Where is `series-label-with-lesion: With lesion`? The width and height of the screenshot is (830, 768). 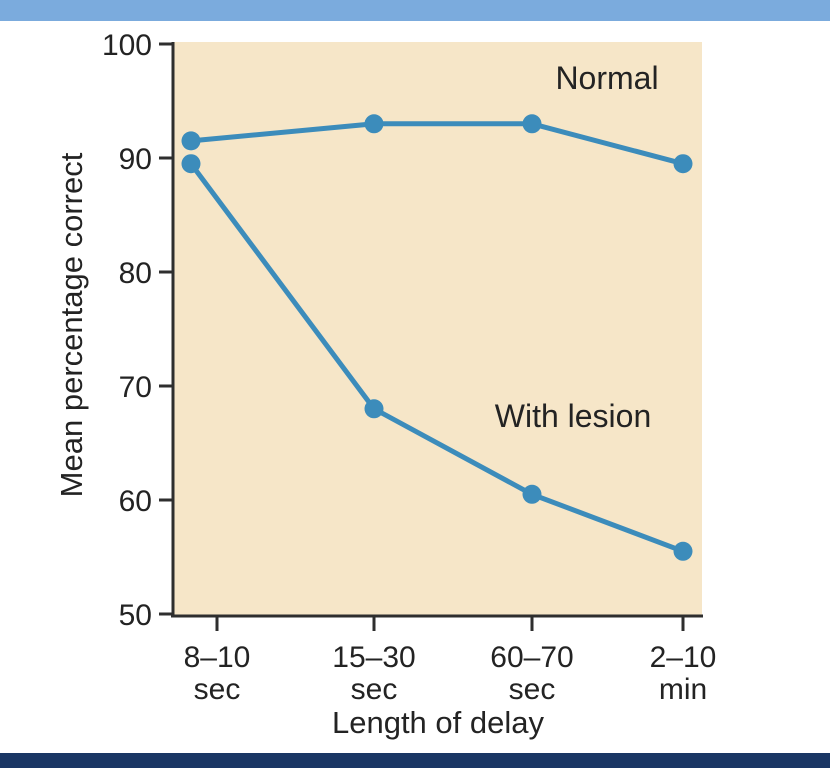 series-label-with-lesion: With lesion is located at coordinates (573, 416).